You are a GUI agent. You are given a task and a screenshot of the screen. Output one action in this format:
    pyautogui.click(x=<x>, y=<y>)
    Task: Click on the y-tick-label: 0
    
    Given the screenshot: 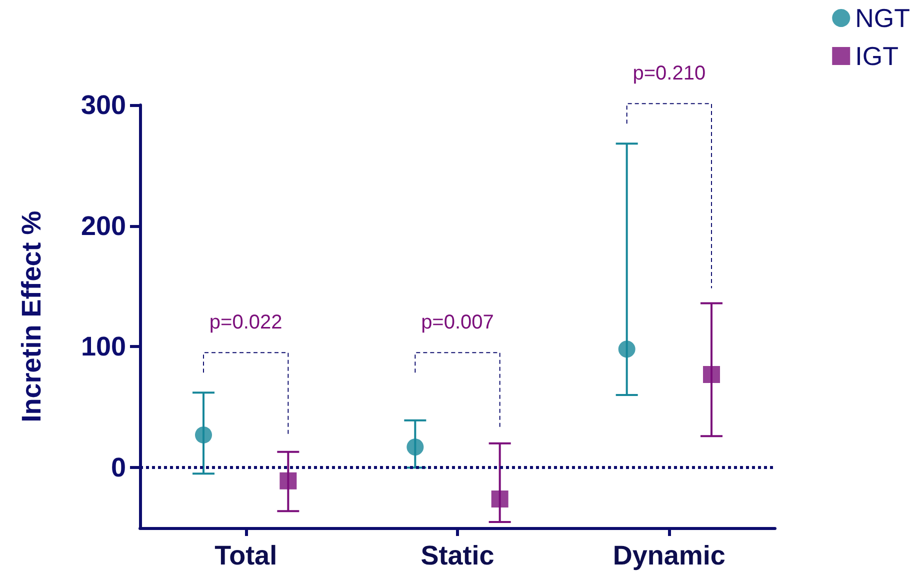 What is the action you would take?
    pyautogui.click(x=118, y=467)
    